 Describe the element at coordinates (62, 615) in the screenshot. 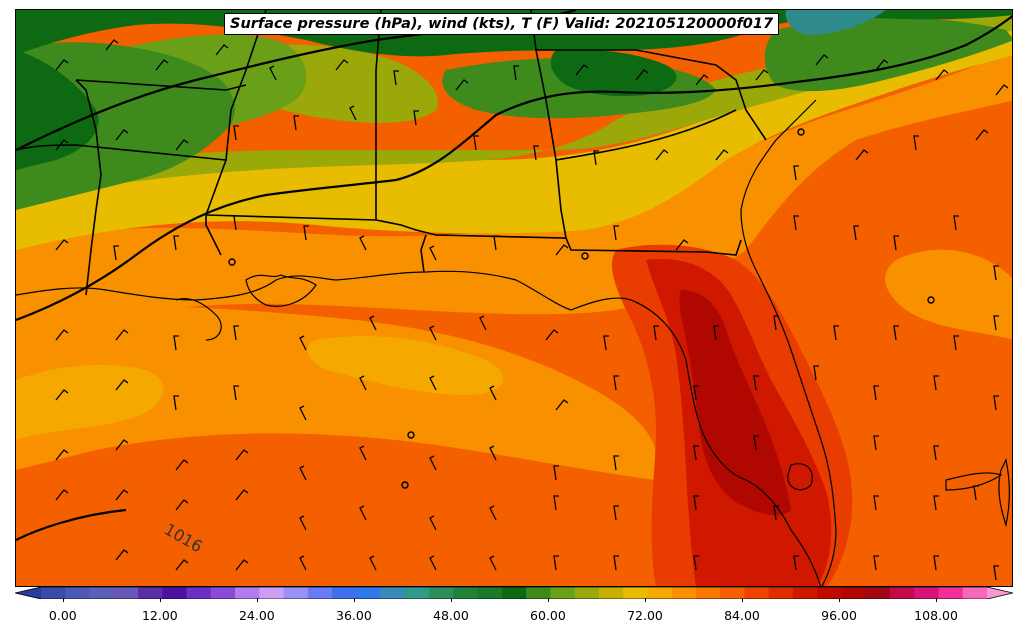

I see `colorbar-tick-label: 0.00` at that location.